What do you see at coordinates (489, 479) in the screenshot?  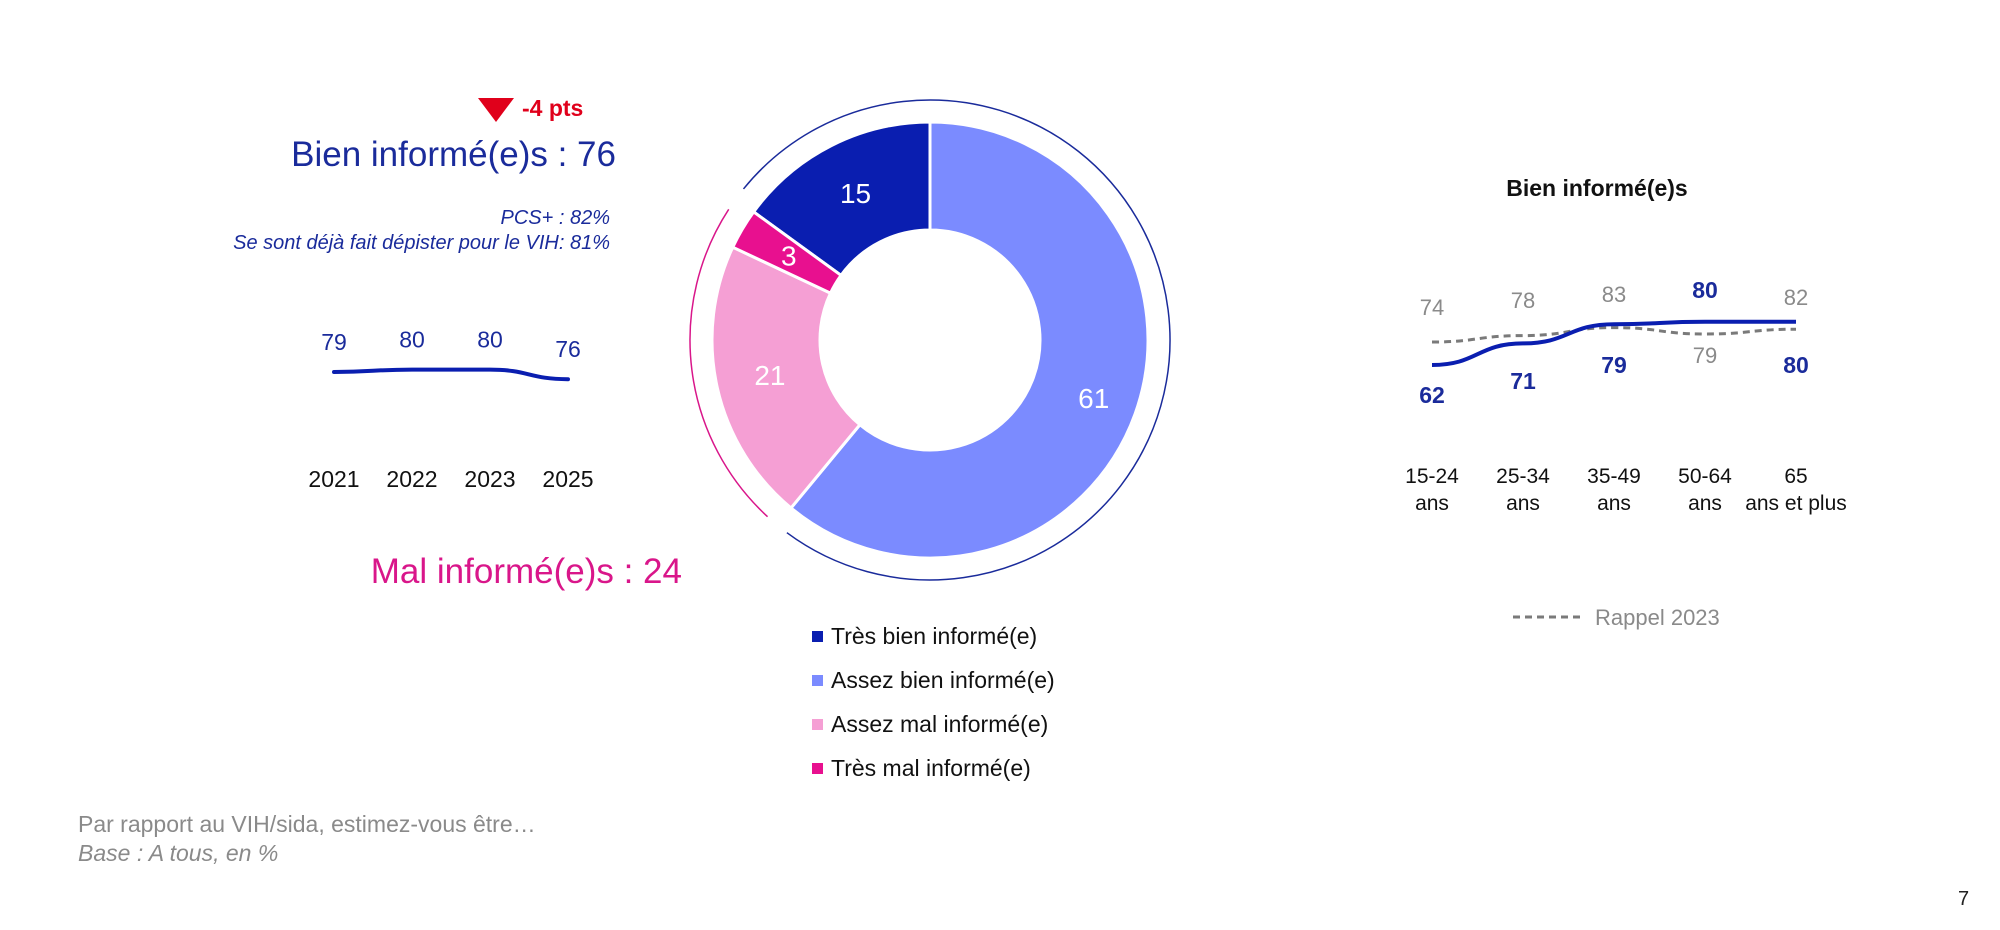 I see `trend-x-tick-label: 2023` at bounding box center [489, 479].